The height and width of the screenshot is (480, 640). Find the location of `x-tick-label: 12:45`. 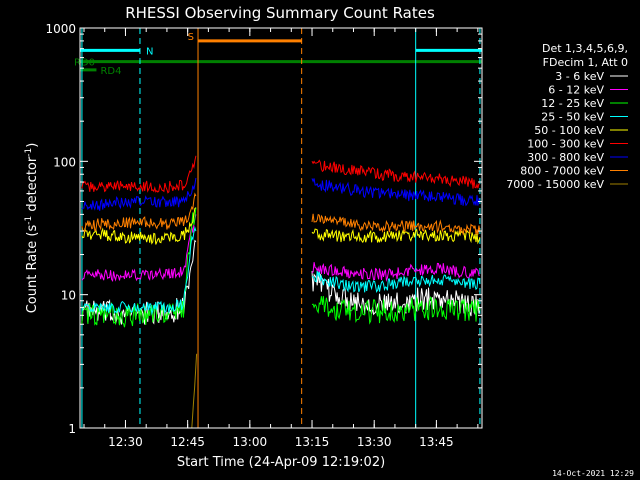

x-tick-label: 12:45 is located at coordinates (187, 442).